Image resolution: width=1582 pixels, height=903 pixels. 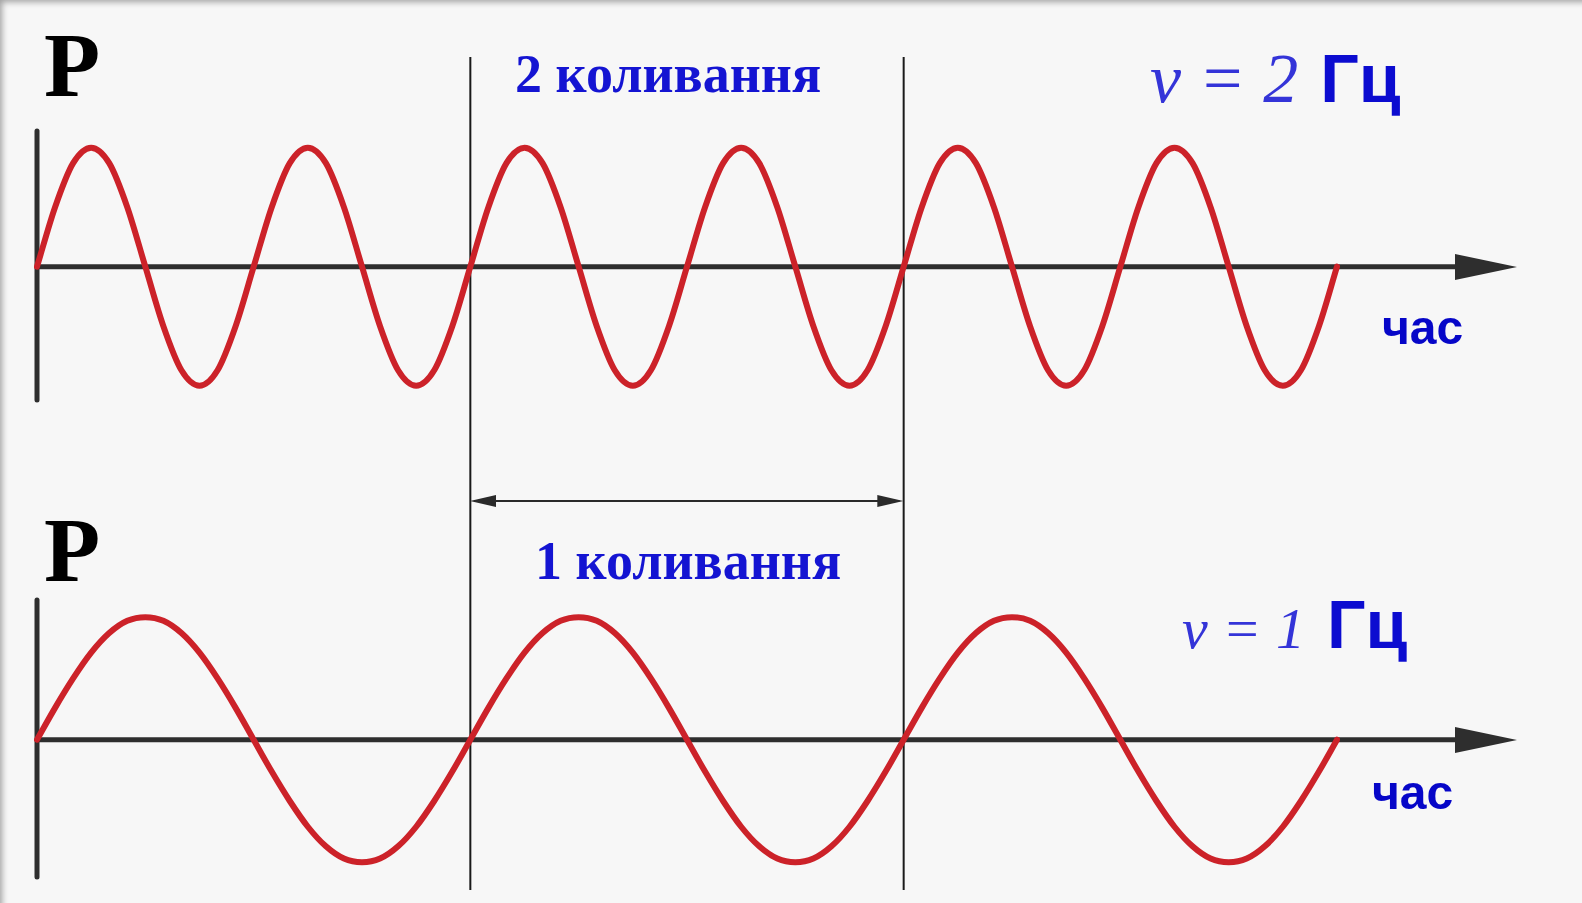 What do you see at coordinates (1275, 78) in the screenshot?
I see `chart-title: ν = 2 Гц` at bounding box center [1275, 78].